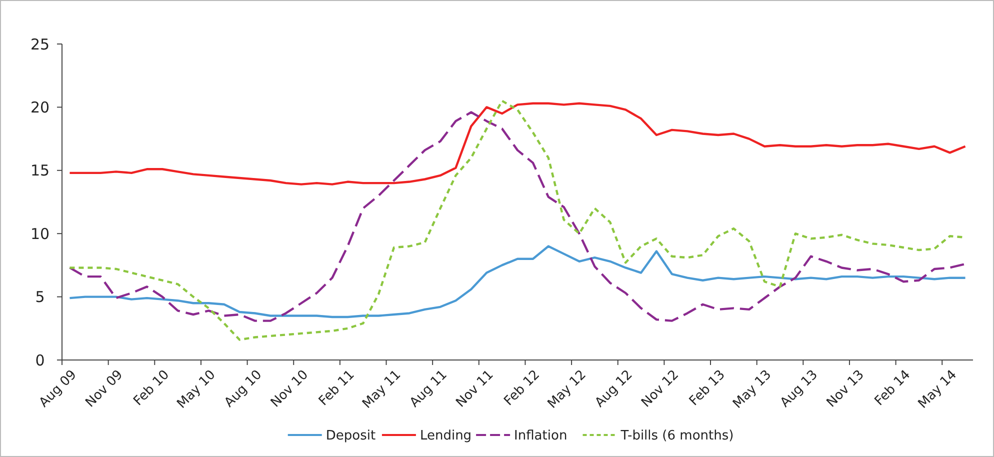 The width and height of the screenshot is (994, 457). Describe the element at coordinates (677, 436) in the screenshot. I see `legend-label: T-bills (6 months)` at that location.